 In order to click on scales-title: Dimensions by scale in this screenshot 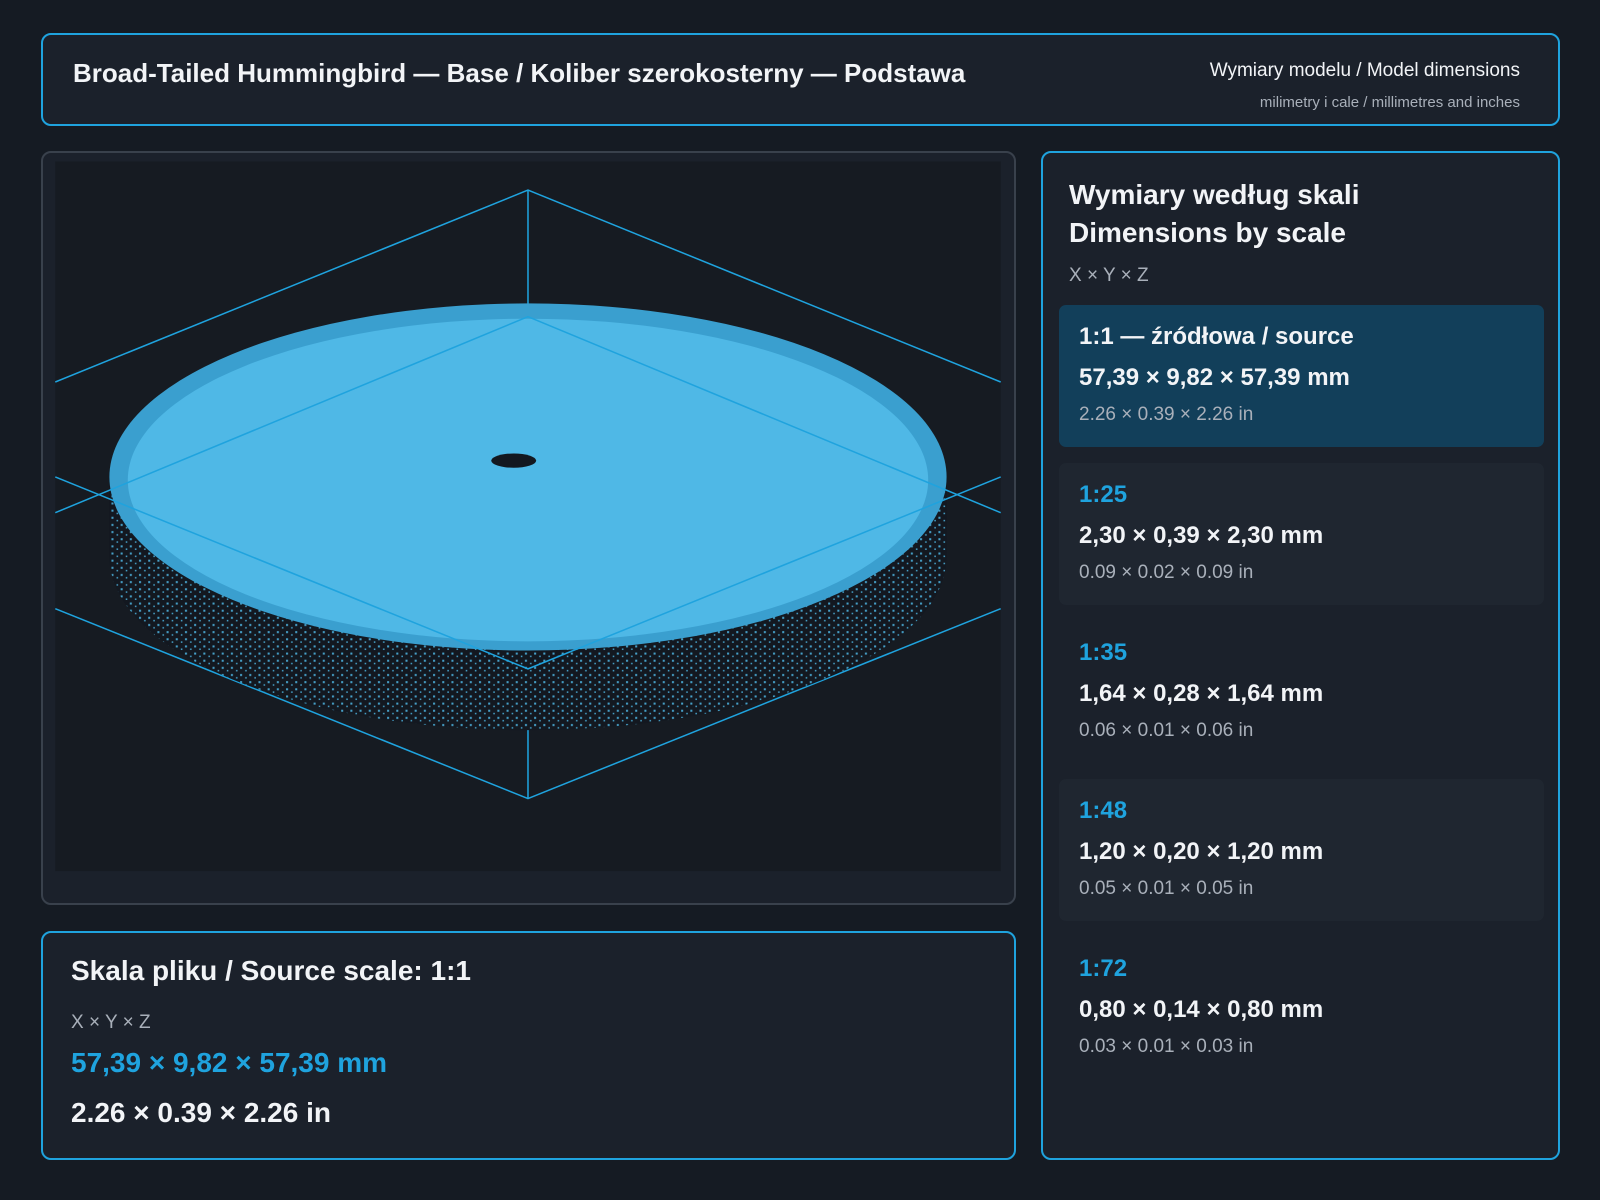, I will do `click(1208, 232)`.